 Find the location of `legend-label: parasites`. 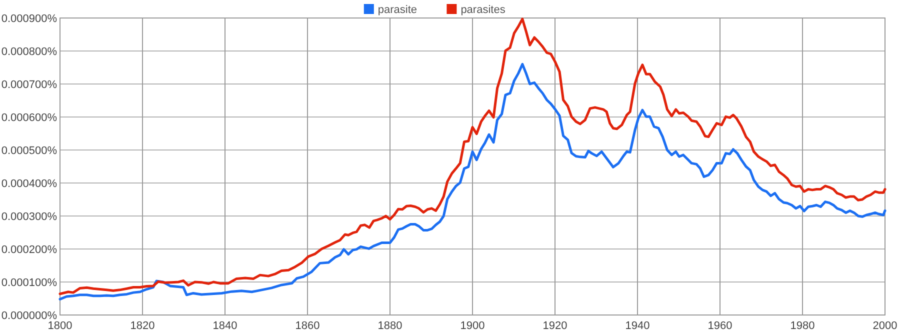

legend-label: parasites is located at coordinates (483, 10).